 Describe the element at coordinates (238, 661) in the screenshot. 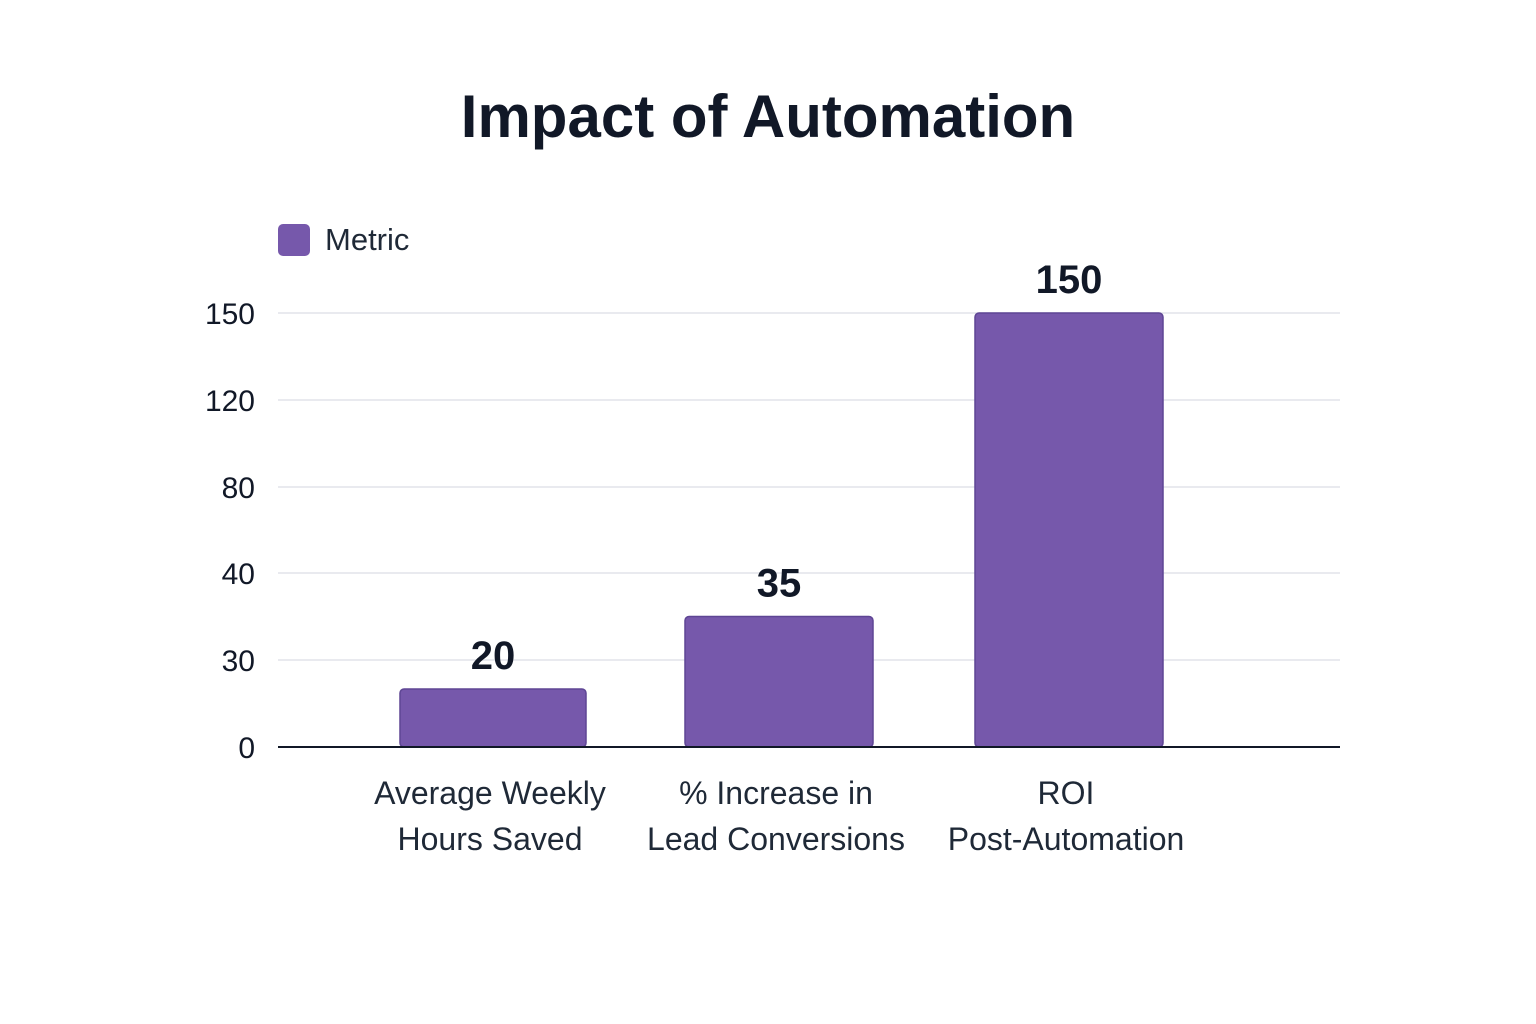

I see `y-tick-label: 30` at that location.